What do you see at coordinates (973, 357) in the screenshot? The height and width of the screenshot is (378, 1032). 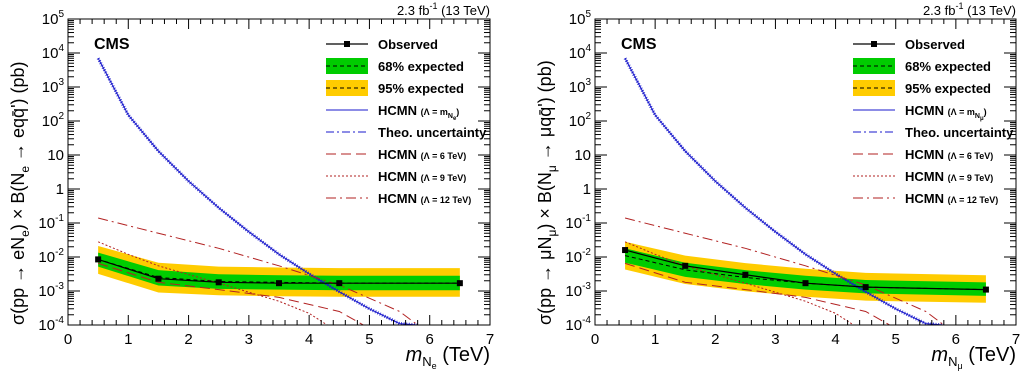 I see `x-axis-label: mNμ (TeV)` at bounding box center [973, 357].